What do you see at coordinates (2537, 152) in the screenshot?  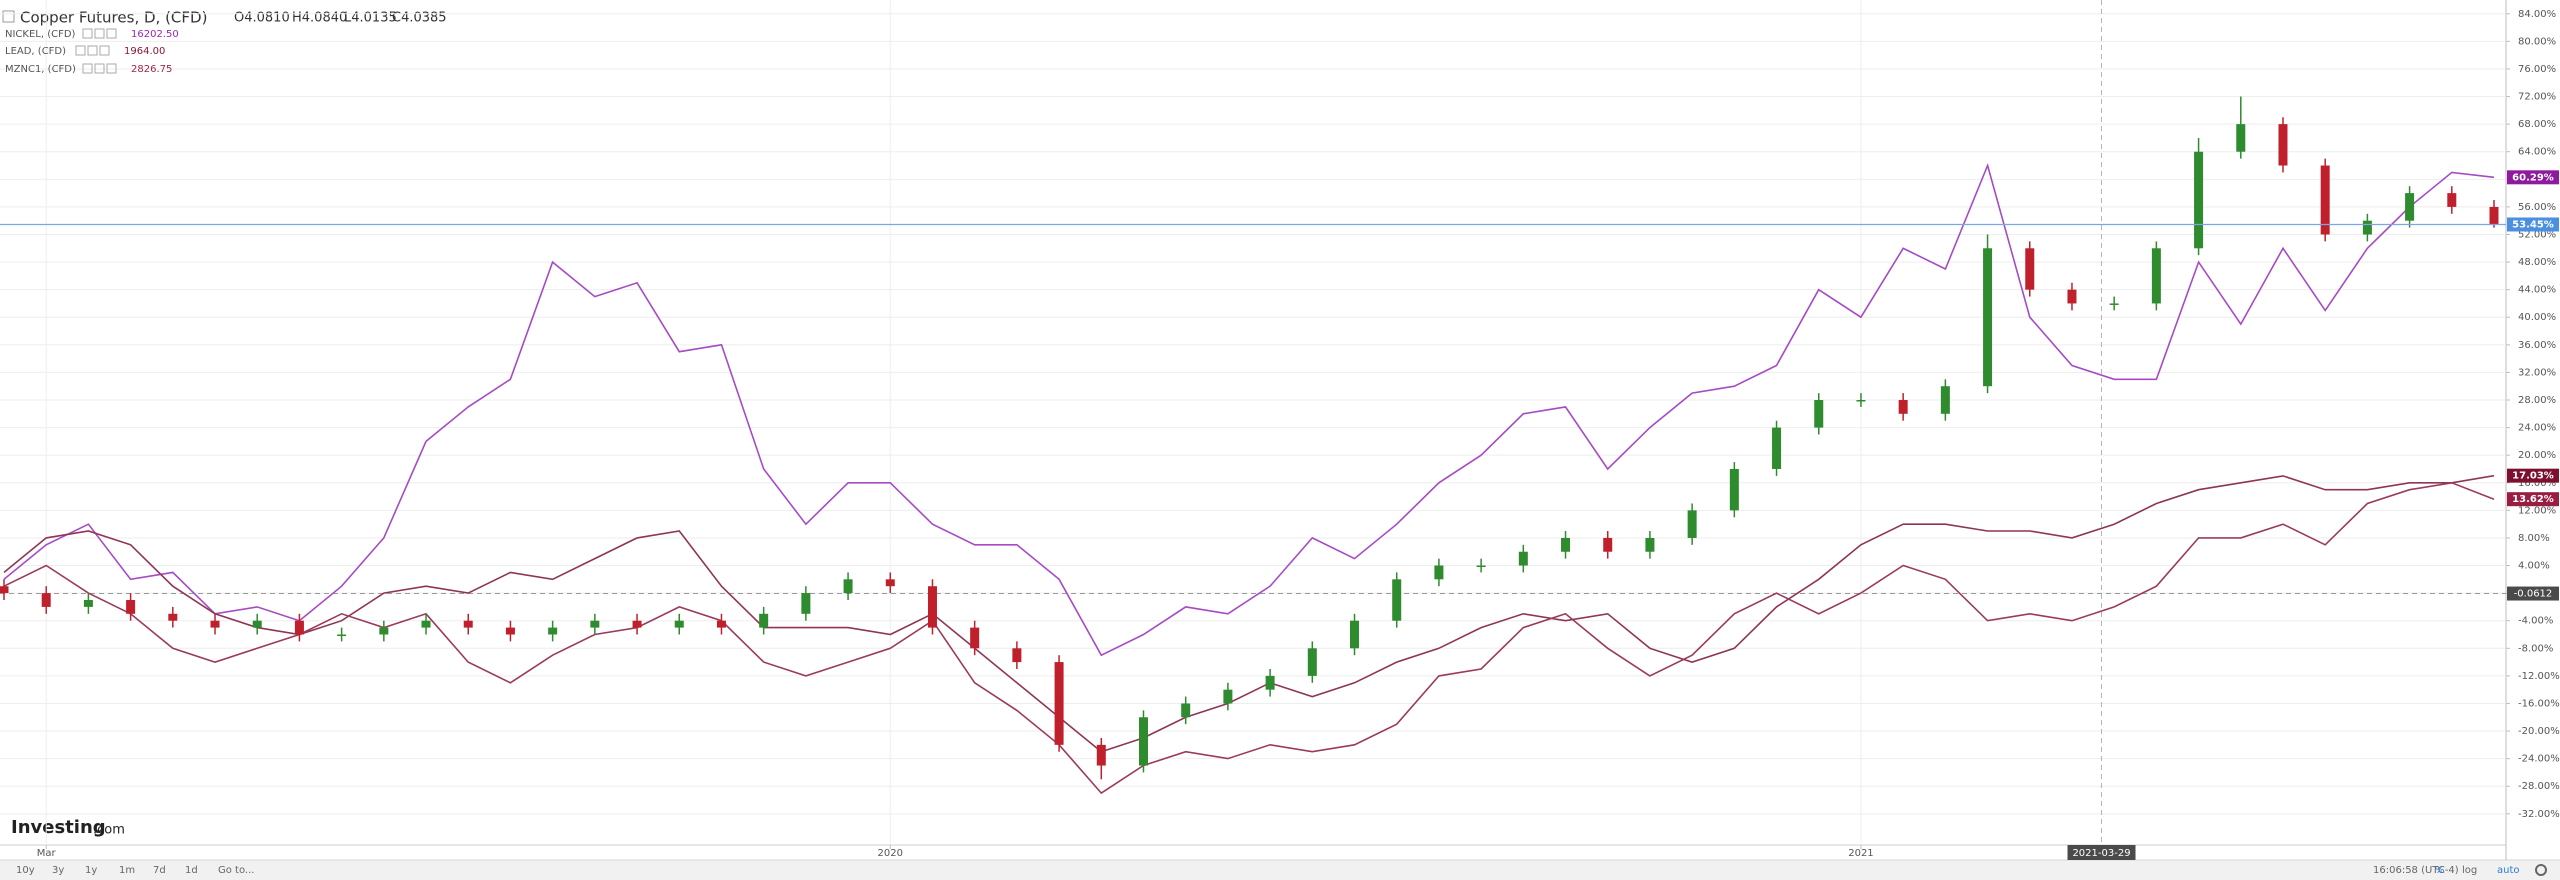 I see `y-tick-label: 64.00%` at bounding box center [2537, 152].